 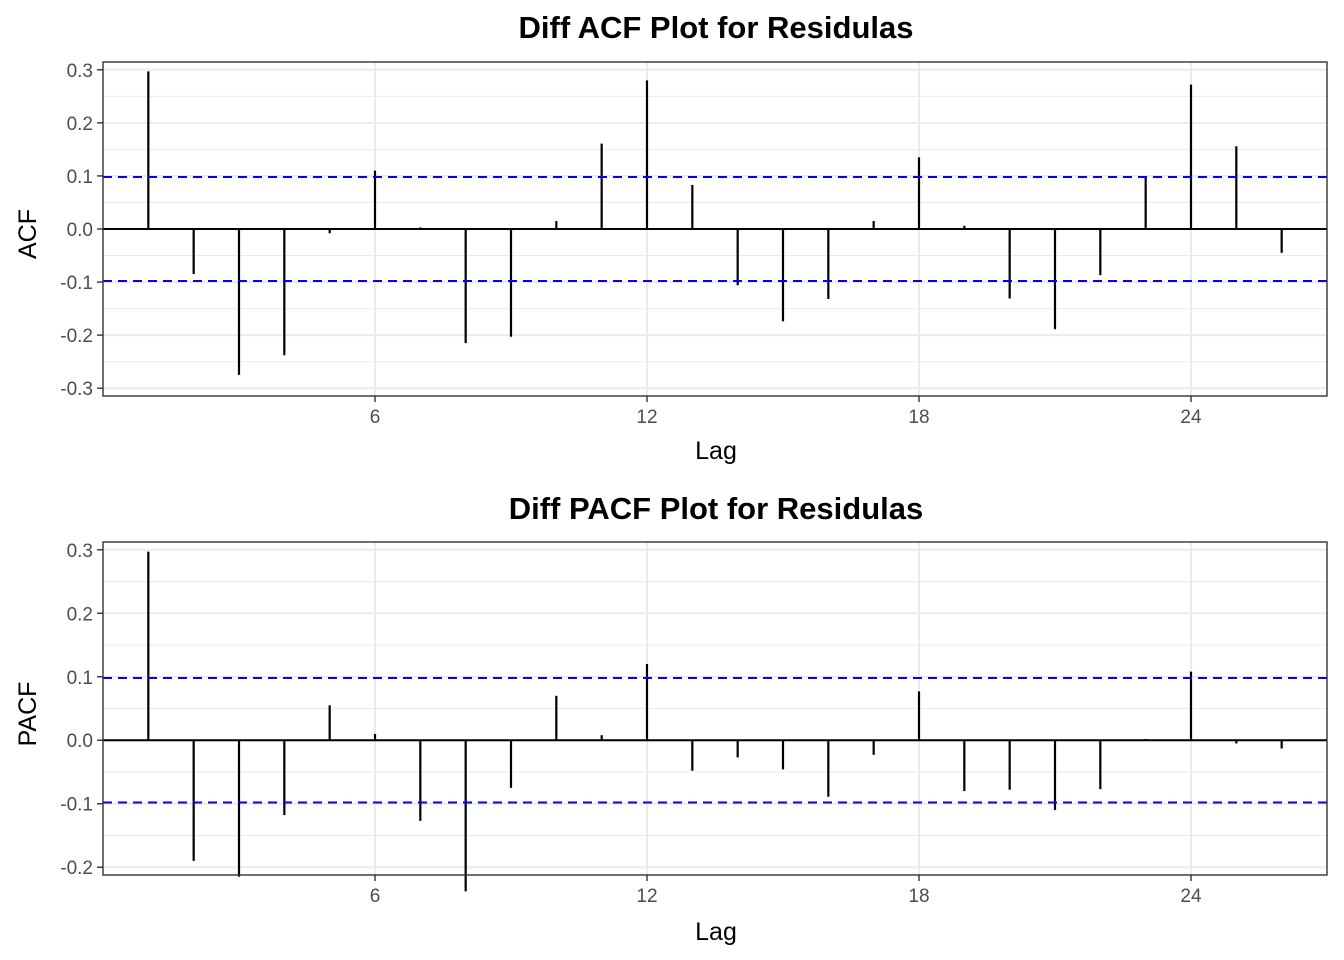 I want to click on acf-x-tick-label: 6, so click(x=375, y=417).